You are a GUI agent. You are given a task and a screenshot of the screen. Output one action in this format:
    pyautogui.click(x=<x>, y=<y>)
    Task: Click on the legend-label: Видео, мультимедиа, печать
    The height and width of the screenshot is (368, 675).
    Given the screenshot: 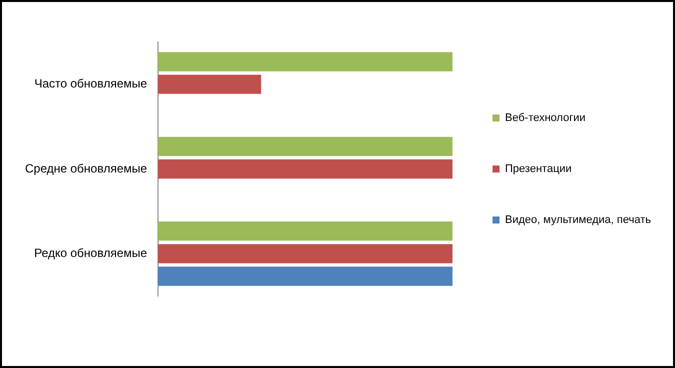 What is the action you would take?
    pyautogui.click(x=578, y=220)
    